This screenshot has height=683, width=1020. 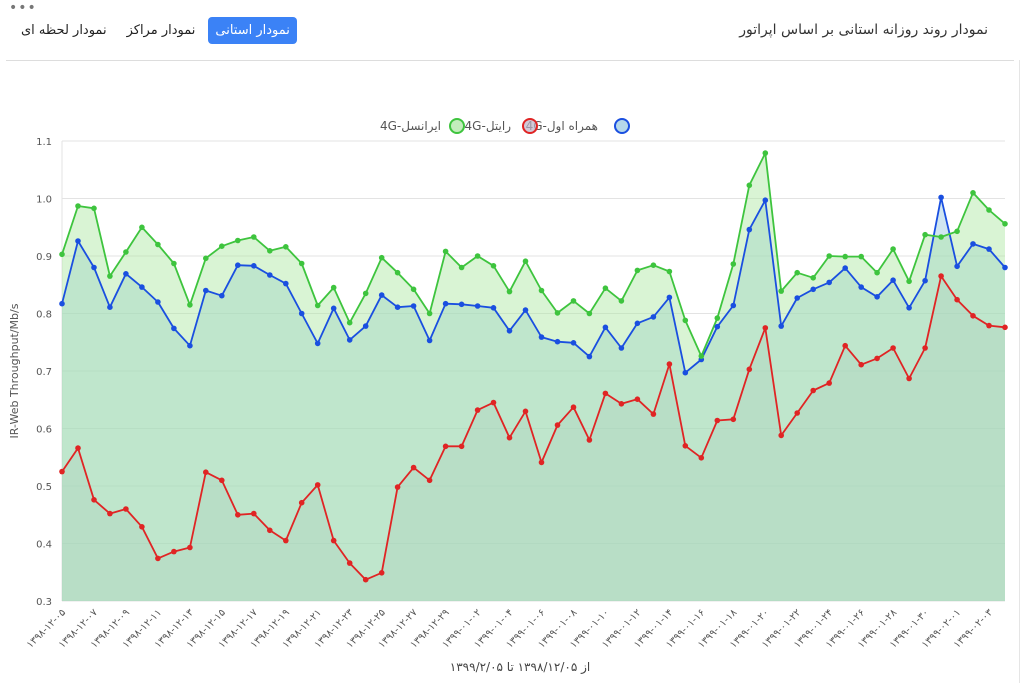 I want to click on ellipsis-icon: •••, so click(x=23, y=8).